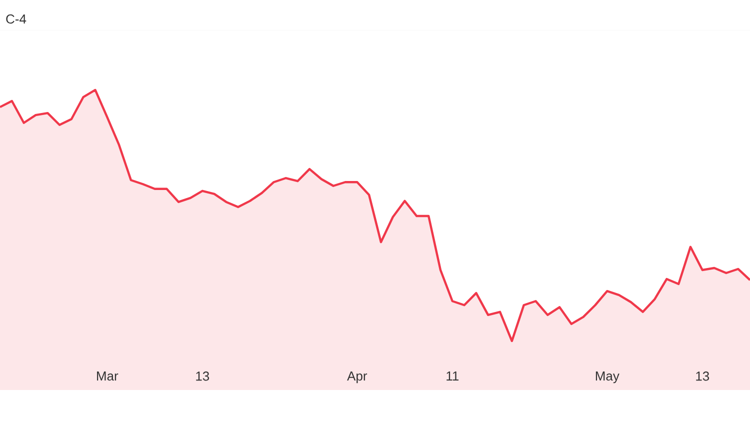  What do you see at coordinates (452, 376) in the screenshot?
I see `x-tick-label: 11` at bounding box center [452, 376].